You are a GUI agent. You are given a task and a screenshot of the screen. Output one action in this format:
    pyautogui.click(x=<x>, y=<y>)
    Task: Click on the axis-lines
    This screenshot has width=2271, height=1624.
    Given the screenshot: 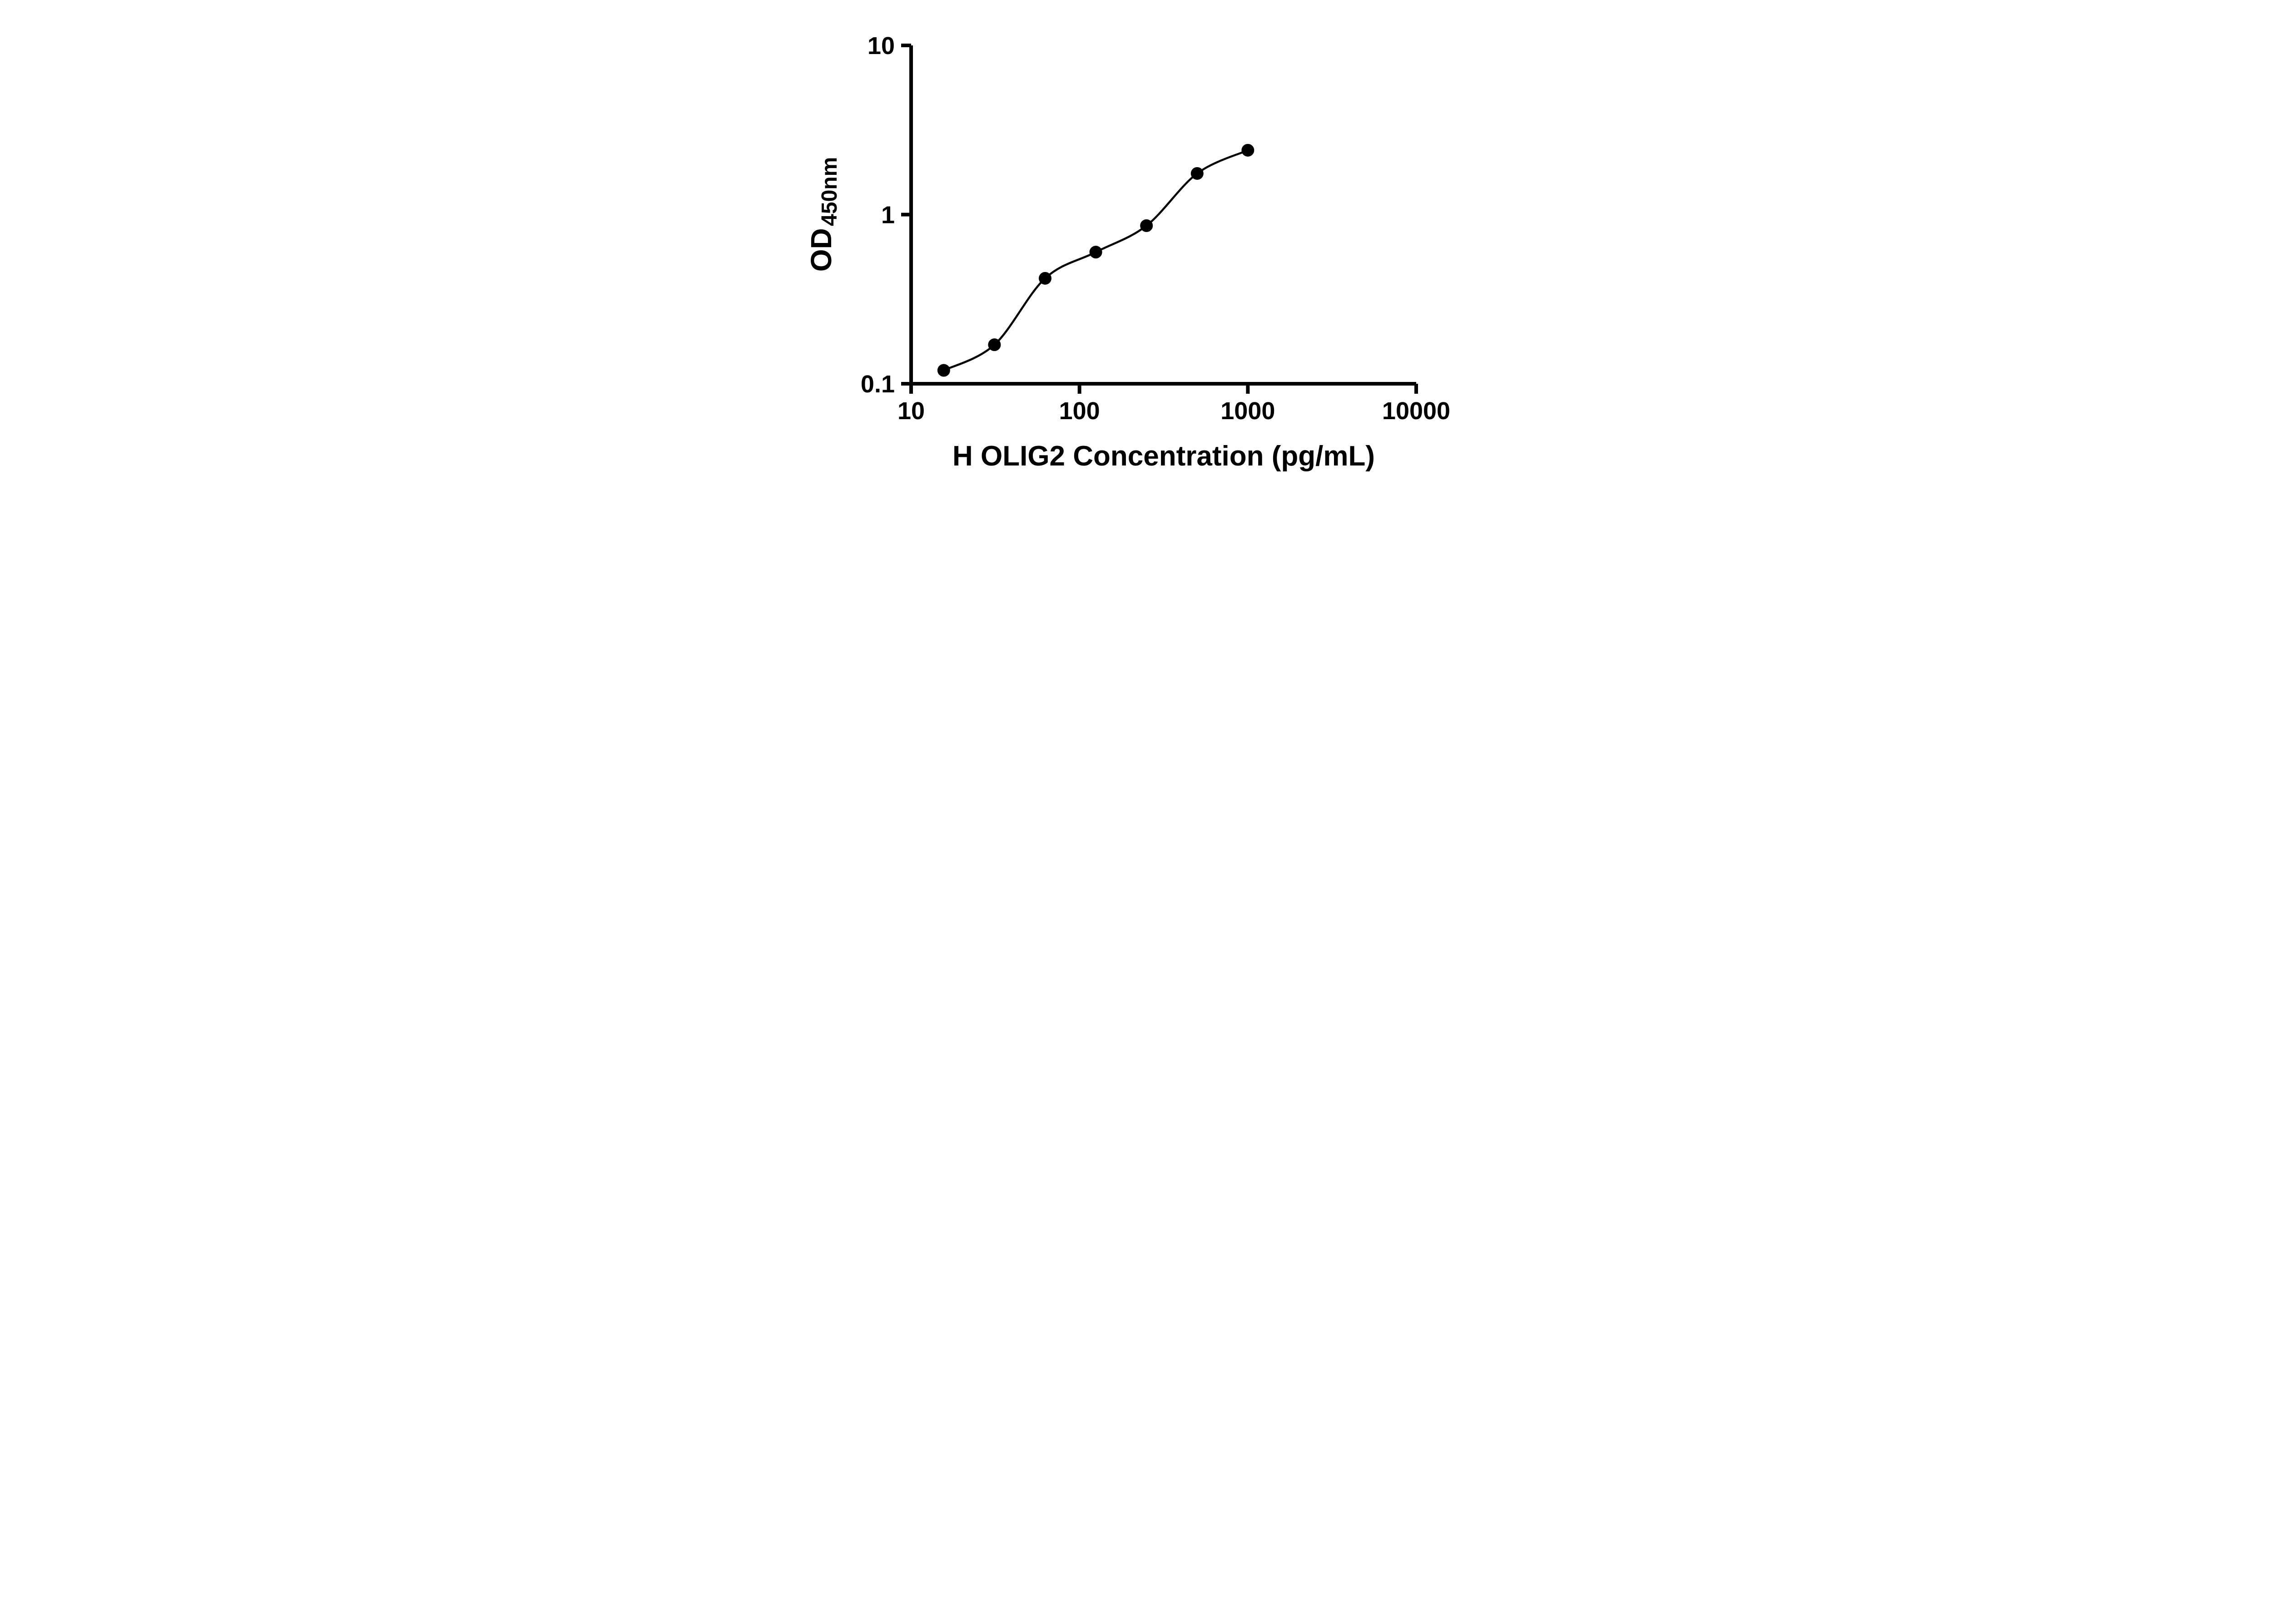 What is the action you would take?
    pyautogui.click(x=1162, y=215)
    